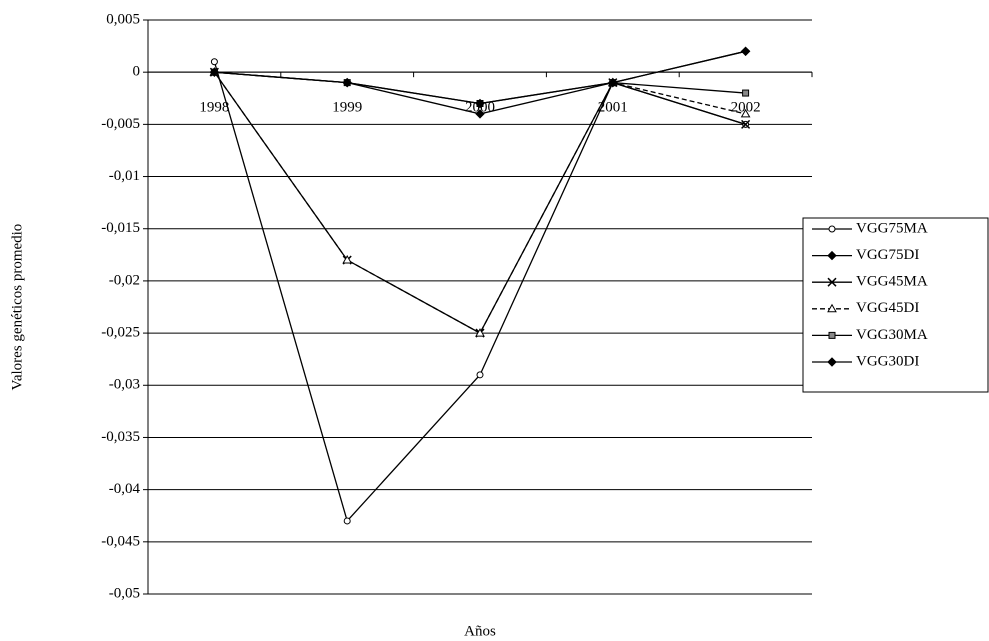 Image resolution: width=989 pixels, height=641 pixels. I want to click on x-axis-title: Años, so click(480, 631).